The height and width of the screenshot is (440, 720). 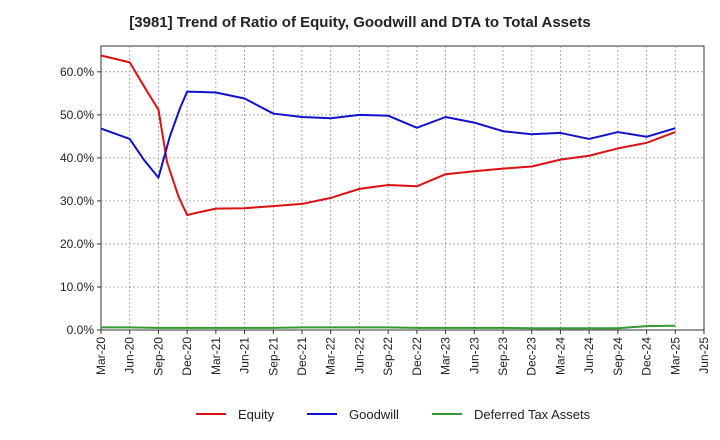 I want to click on legend-label: Goodwill, so click(x=374, y=414).